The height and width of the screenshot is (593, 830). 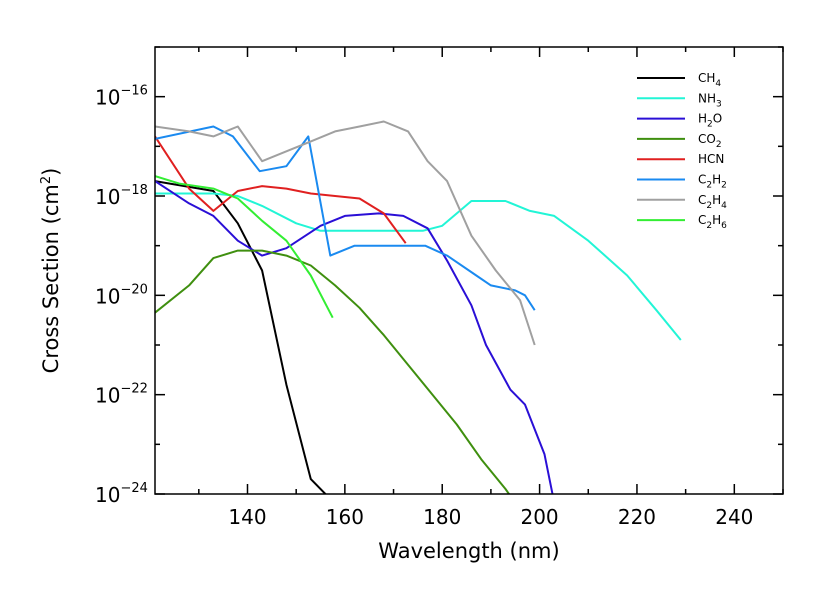 I want to click on legend-label-c2h4: C2H4, so click(x=712, y=202).